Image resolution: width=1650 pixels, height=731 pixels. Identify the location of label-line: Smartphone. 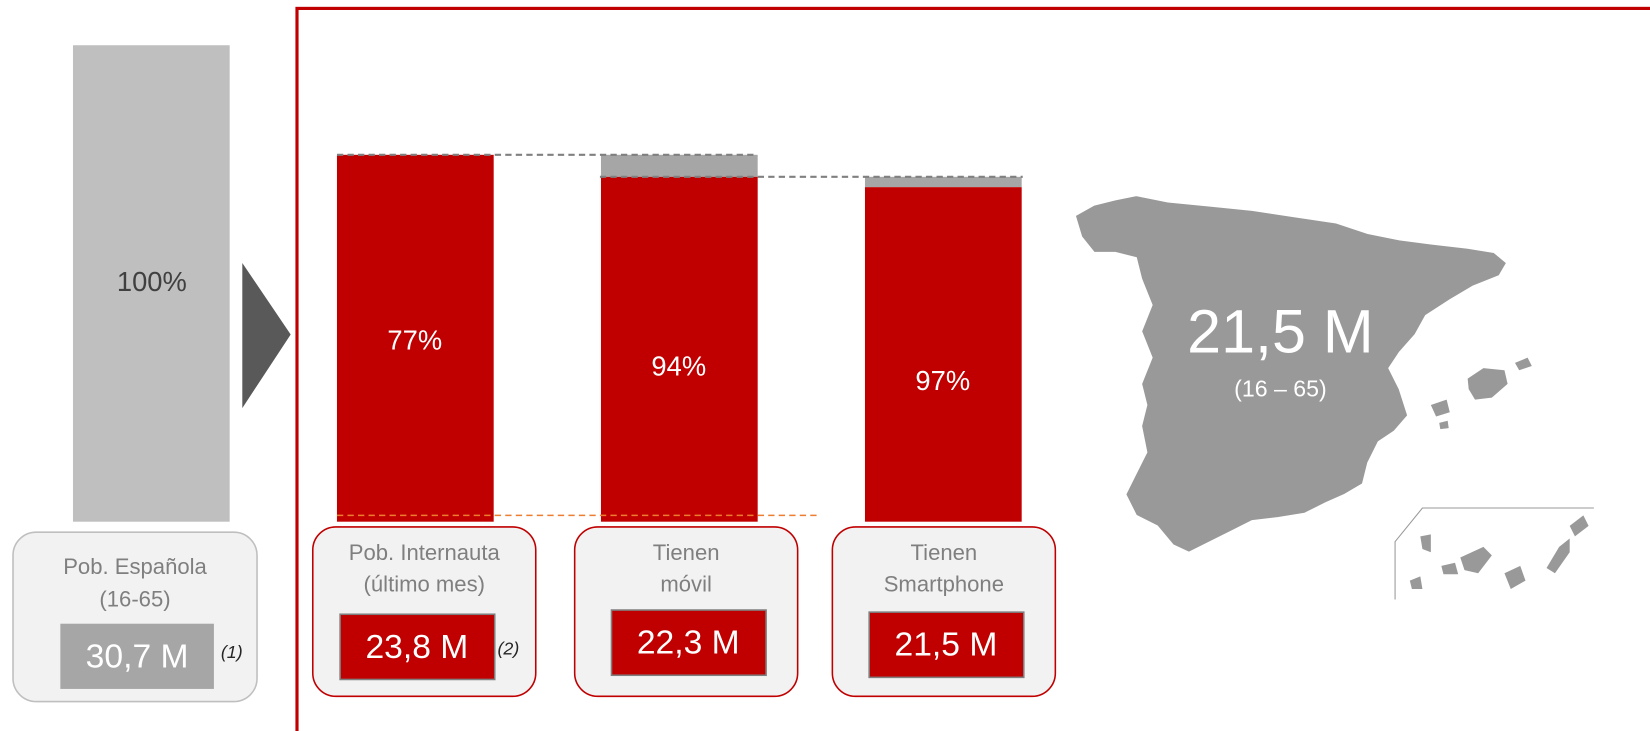
(944, 584).